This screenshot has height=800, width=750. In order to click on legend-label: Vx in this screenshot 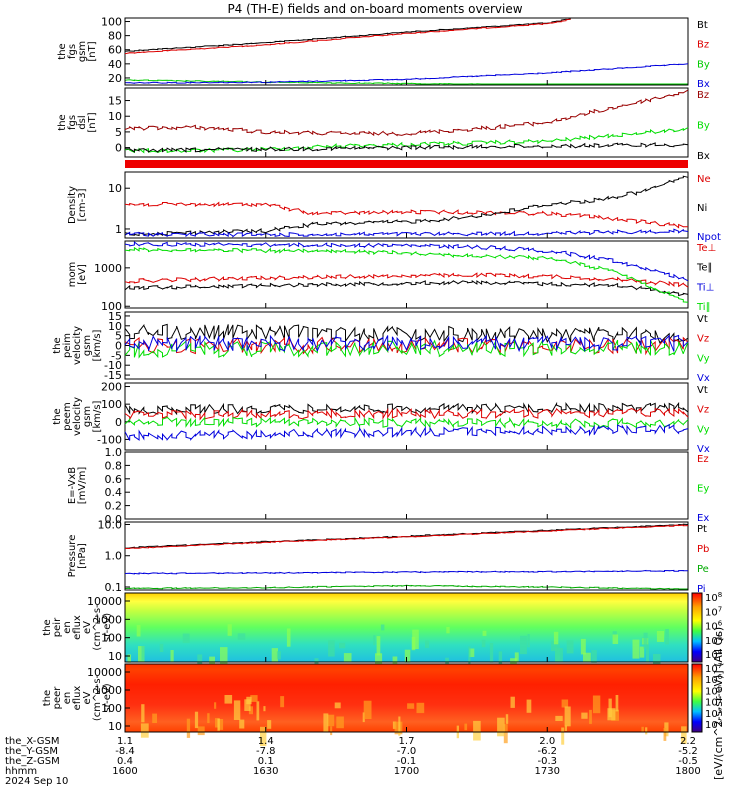, I will do `click(703, 378)`.